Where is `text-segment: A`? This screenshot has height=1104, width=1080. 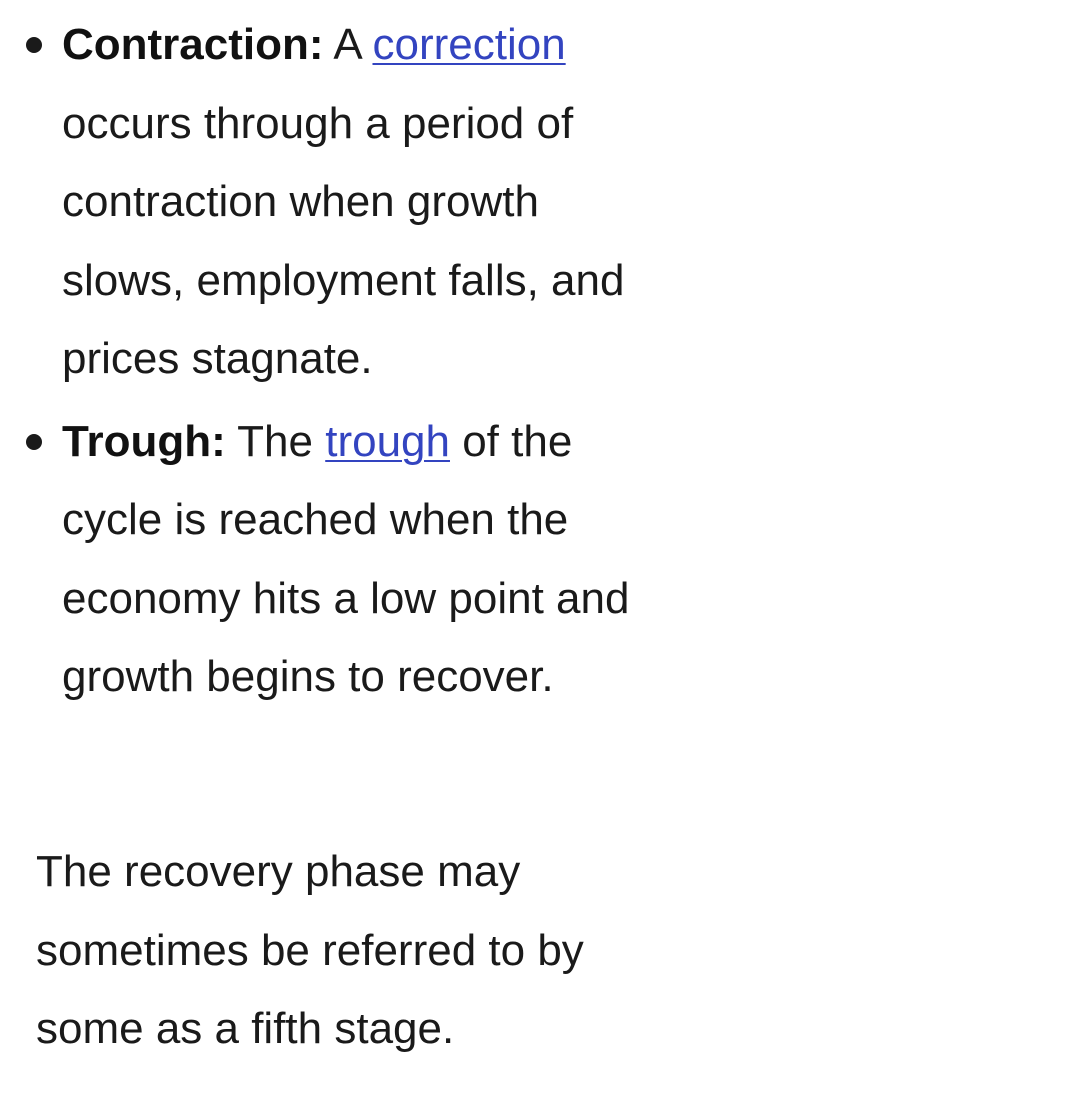
text-segment: A is located at coordinates (348, 44).